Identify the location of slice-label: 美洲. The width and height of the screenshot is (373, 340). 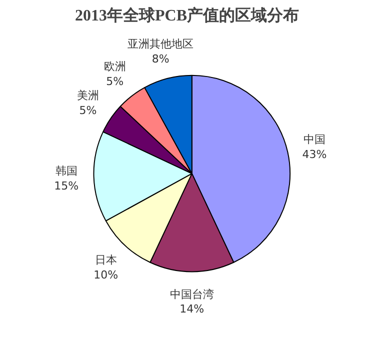
(87, 95).